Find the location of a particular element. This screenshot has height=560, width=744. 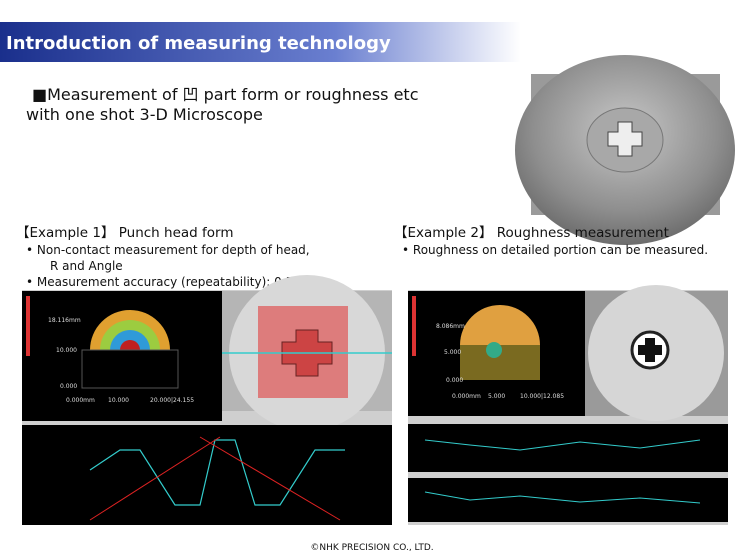

screen-label: 18.116mm is located at coordinates (64, 320).